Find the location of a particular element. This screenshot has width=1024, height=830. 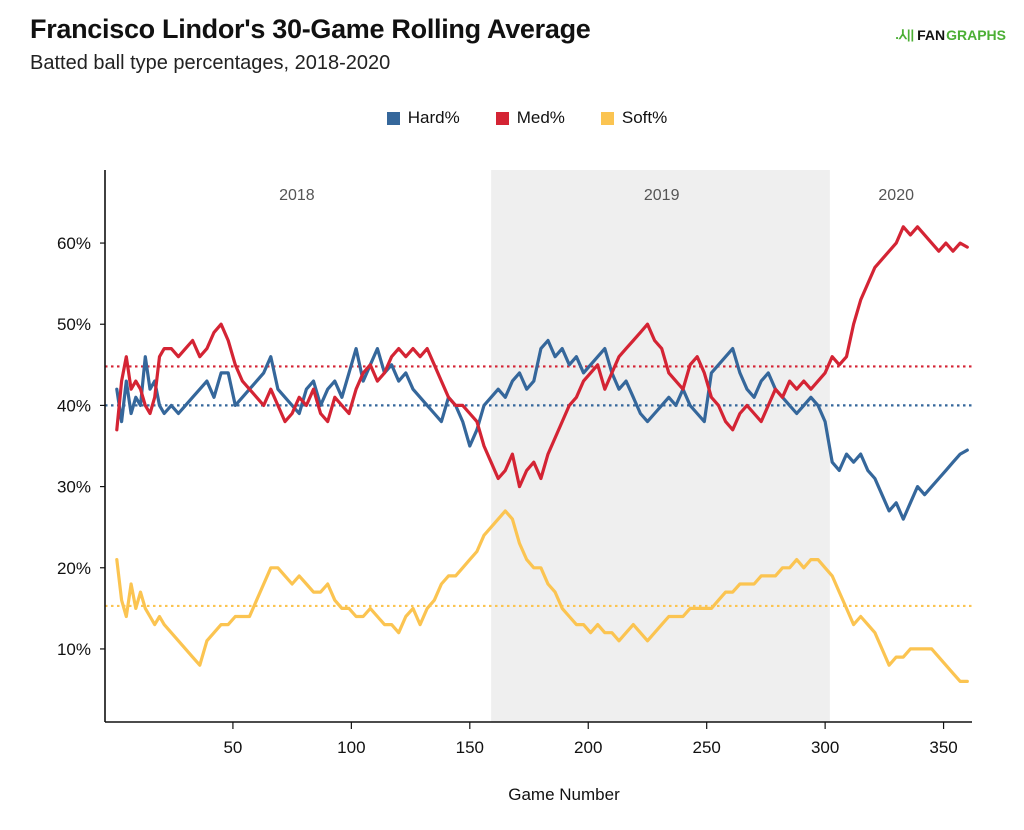

legend-label-soft: Soft% is located at coordinates (644, 117).